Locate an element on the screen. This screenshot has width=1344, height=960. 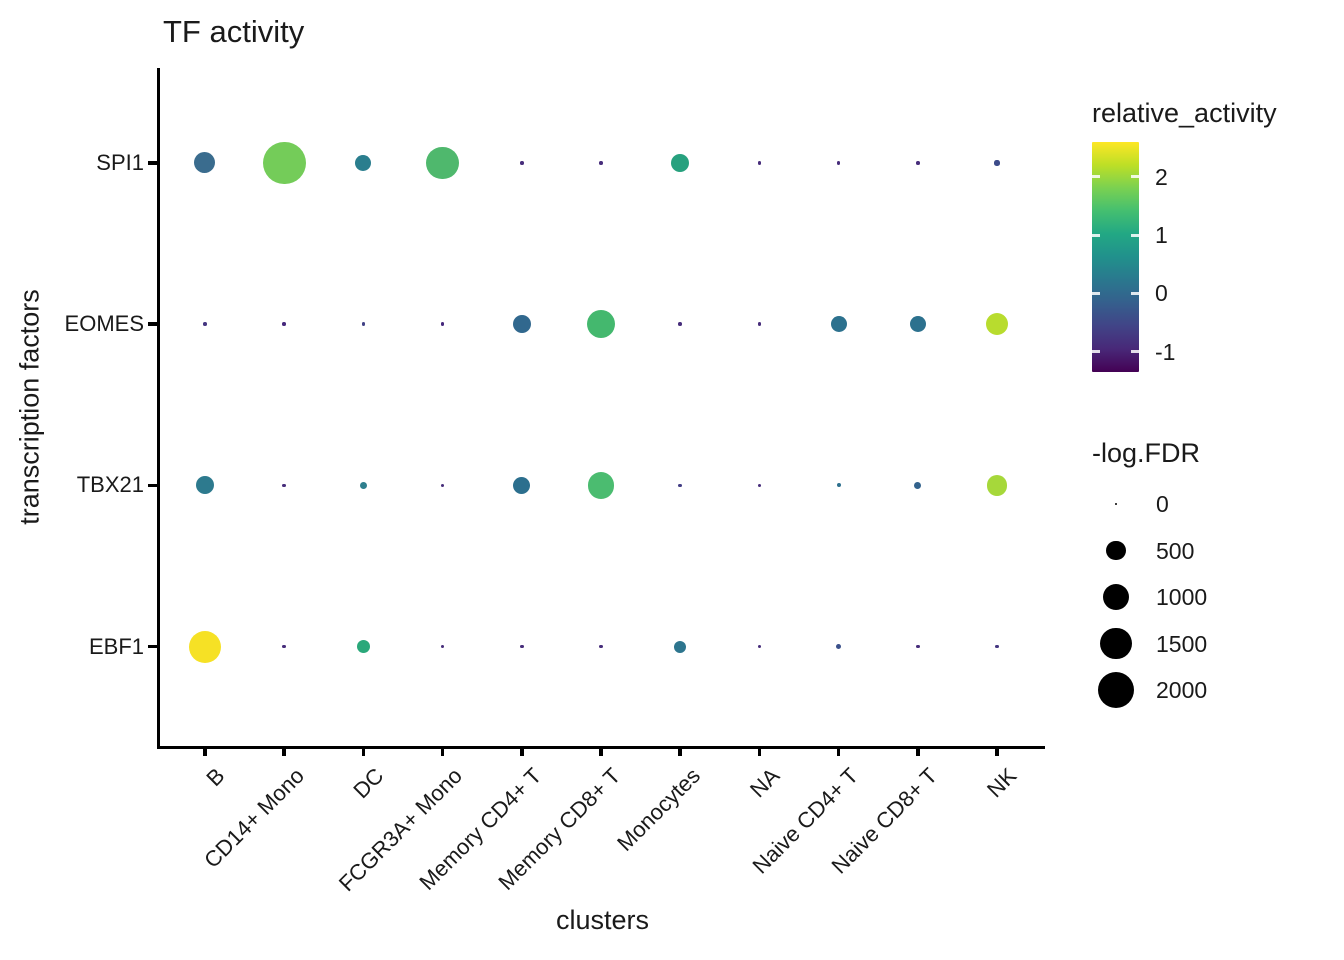
x-tick-naive-cd4-t is located at coordinates (838, 751).